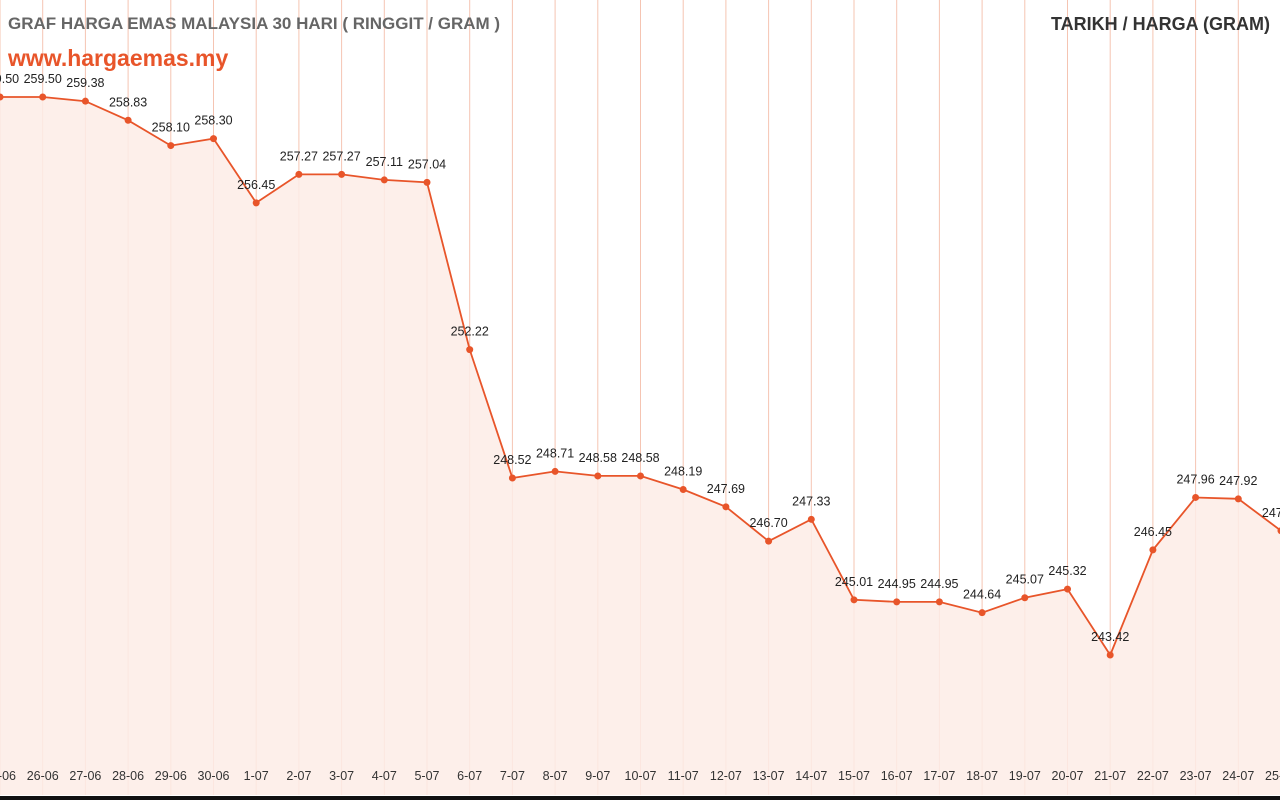 This screenshot has height=800, width=1280. I want to click on x-tick-label: 25-07, so click(1272, 776).